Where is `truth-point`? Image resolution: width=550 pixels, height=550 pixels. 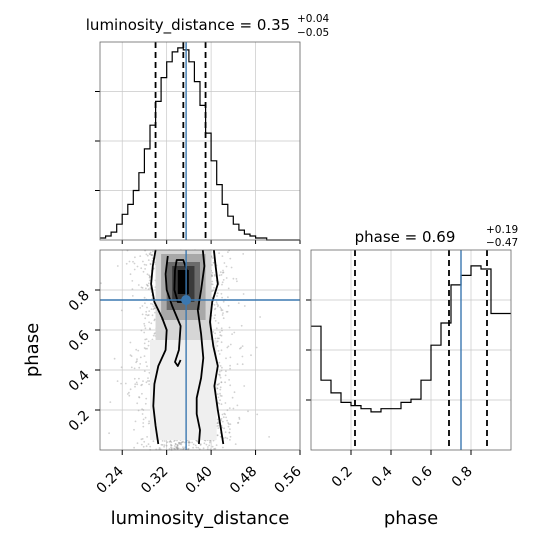 truth-point is located at coordinates (186, 300).